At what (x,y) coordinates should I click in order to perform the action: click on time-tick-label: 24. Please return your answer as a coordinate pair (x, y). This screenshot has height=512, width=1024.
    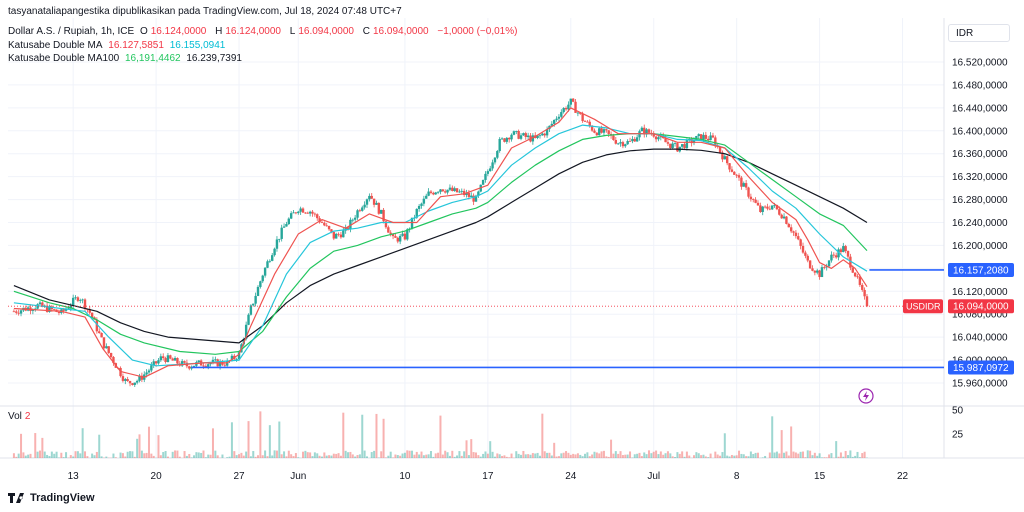
    Looking at the image, I should click on (571, 476).